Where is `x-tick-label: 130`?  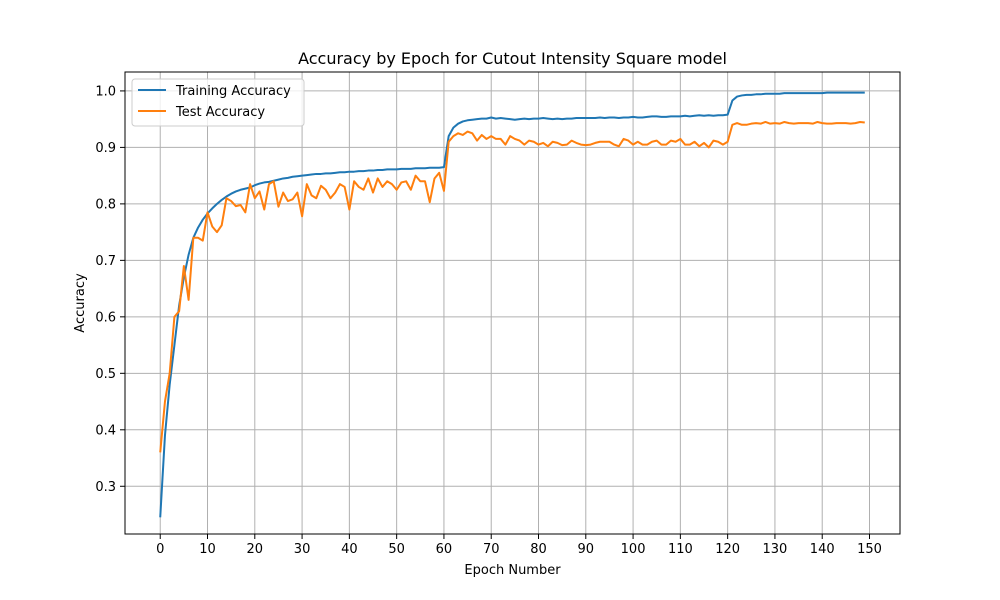
x-tick-label: 130 is located at coordinates (775, 549).